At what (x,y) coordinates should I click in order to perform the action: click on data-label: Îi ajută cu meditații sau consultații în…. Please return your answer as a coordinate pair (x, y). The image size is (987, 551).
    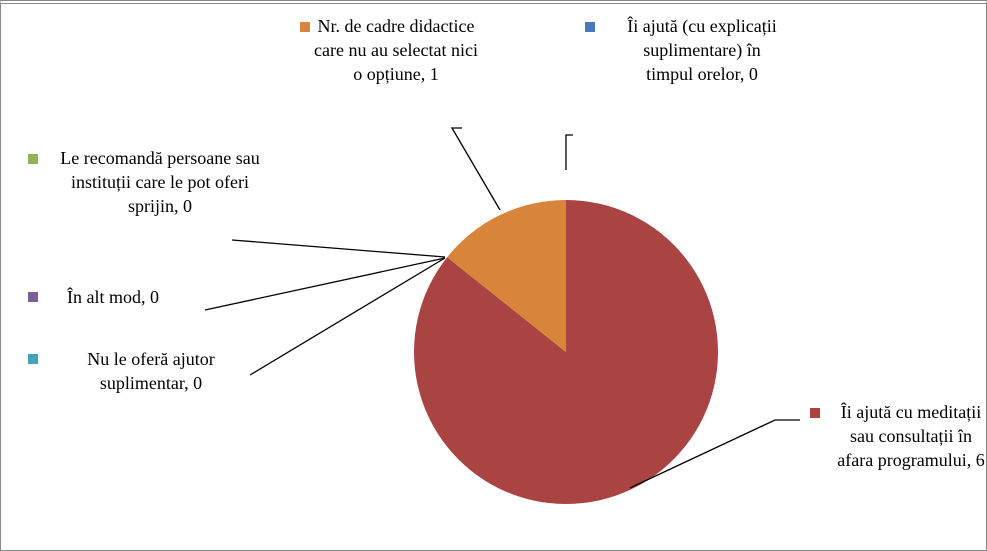
    Looking at the image, I should click on (911, 436).